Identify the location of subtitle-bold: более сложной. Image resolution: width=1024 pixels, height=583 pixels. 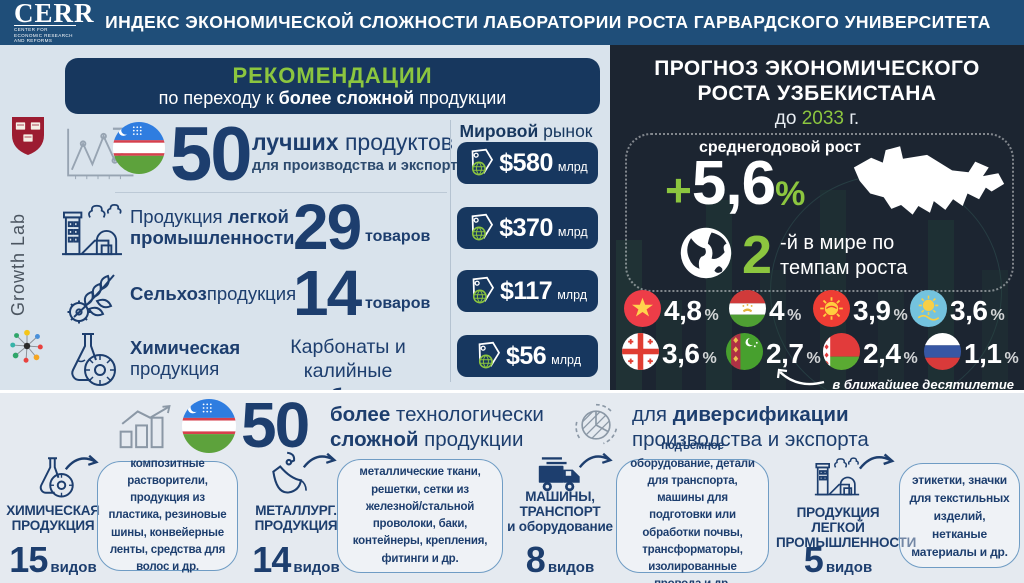
(346, 98).